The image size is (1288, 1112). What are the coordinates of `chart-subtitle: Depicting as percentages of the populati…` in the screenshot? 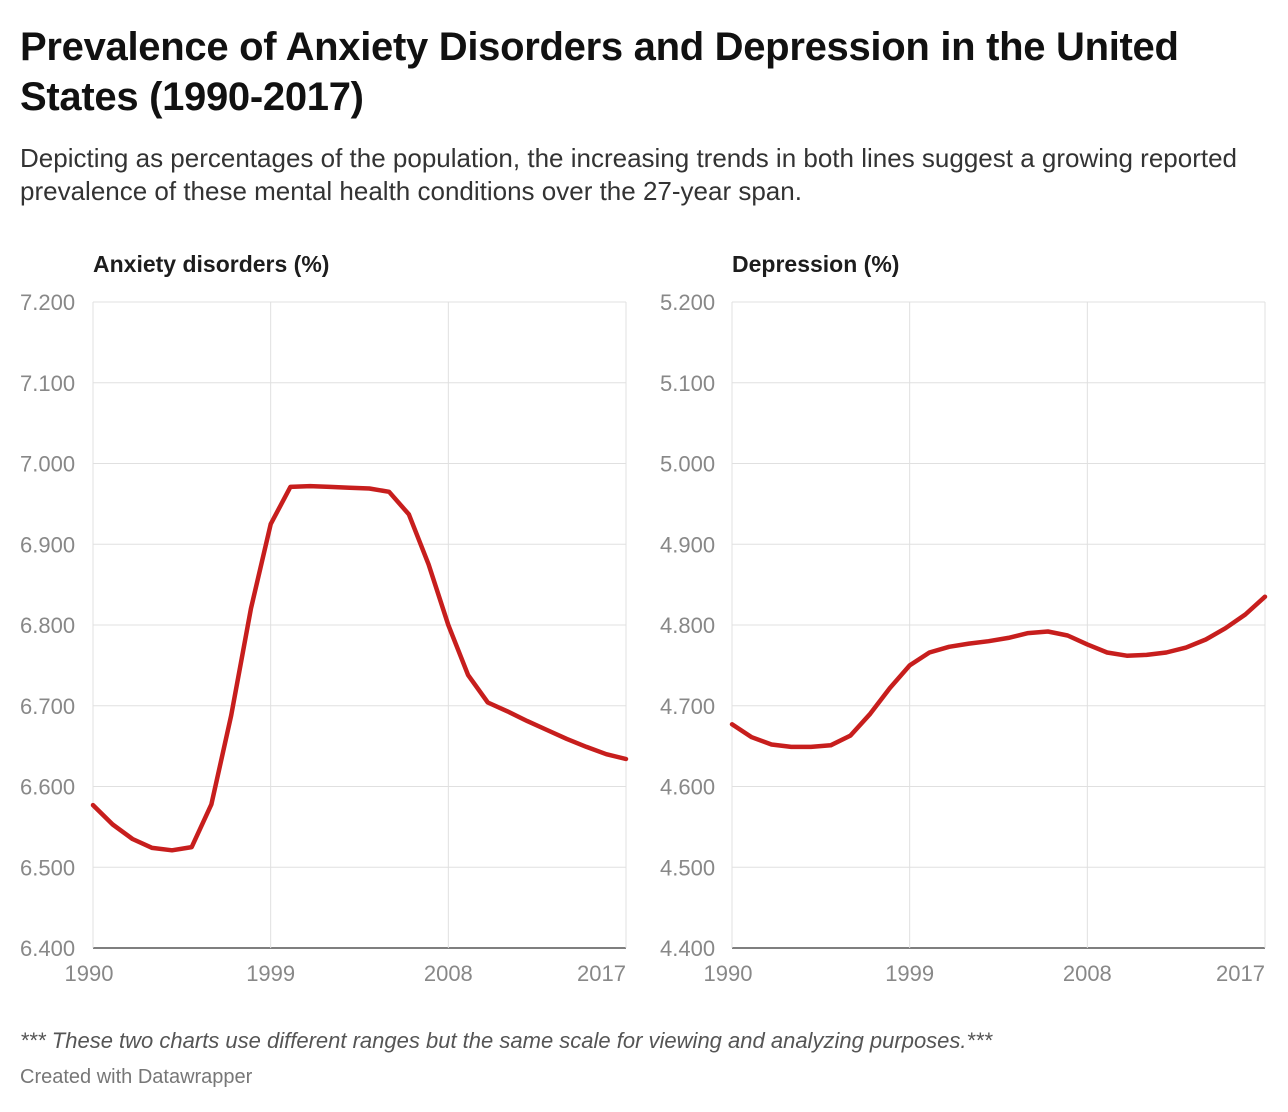 It's located at (628, 174).